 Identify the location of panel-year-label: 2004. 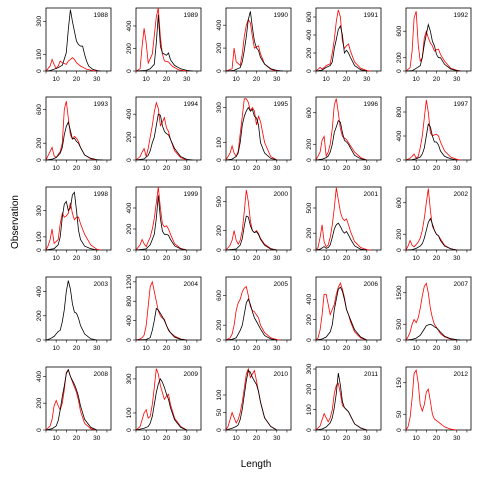
(191, 284).